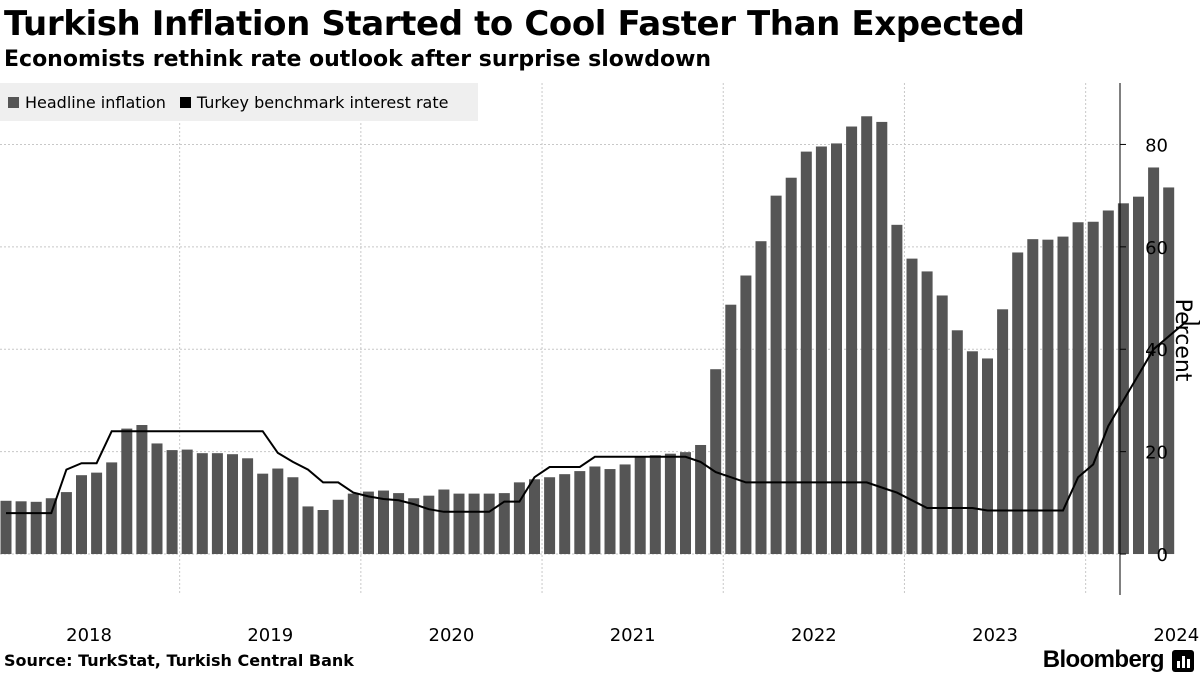 The width and height of the screenshot is (1200, 677). I want to click on legend-item-interest-rate: Turkey benchmark interest rate, so click(314, 102).